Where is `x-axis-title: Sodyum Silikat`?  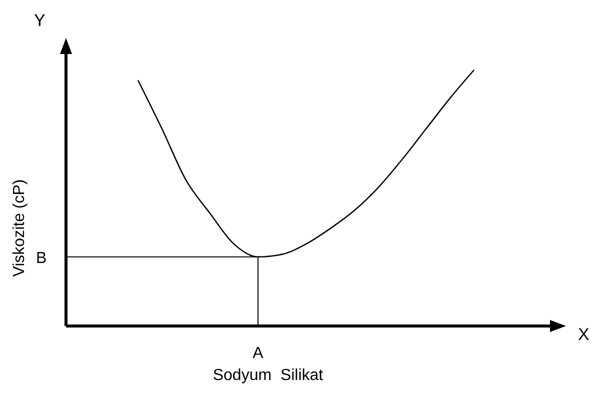
x-axis-title: Sodyum Silikat is located at coordinates (268, 375).